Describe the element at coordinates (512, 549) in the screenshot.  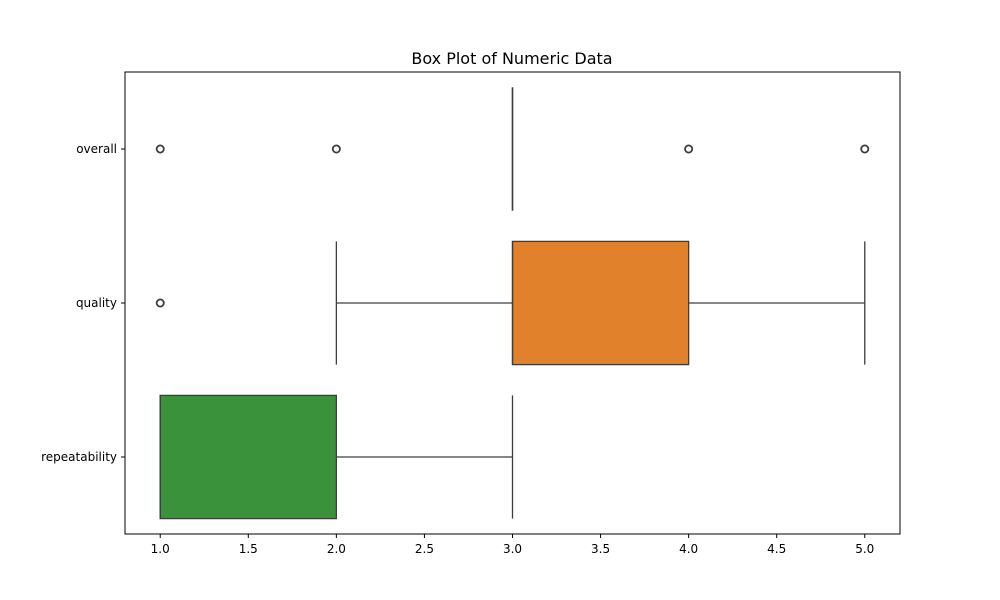
I see `x-tick-label: 3.0` at that location.